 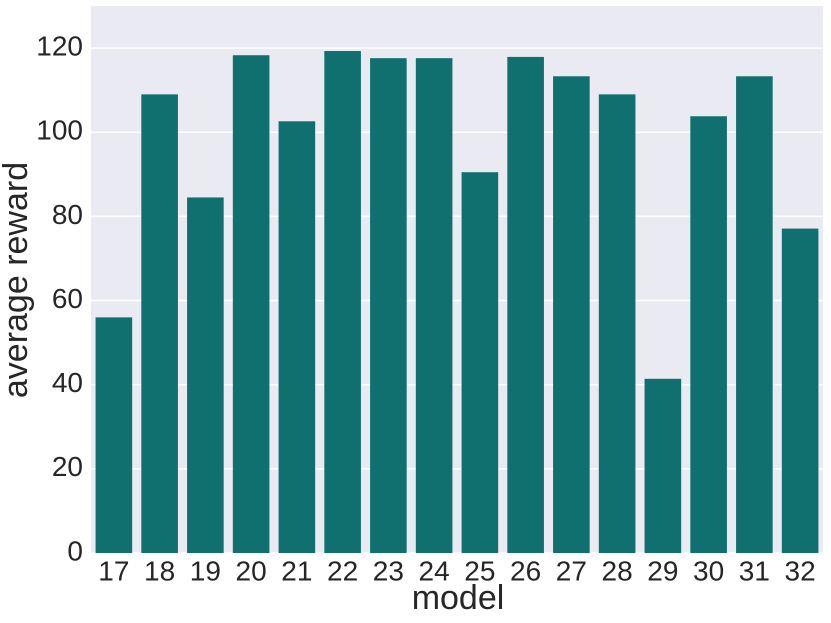 What do you see at coordinates (708, 570) in the screenshot?
I see `x-tick-label: 30` at bounding box center [708, 570].